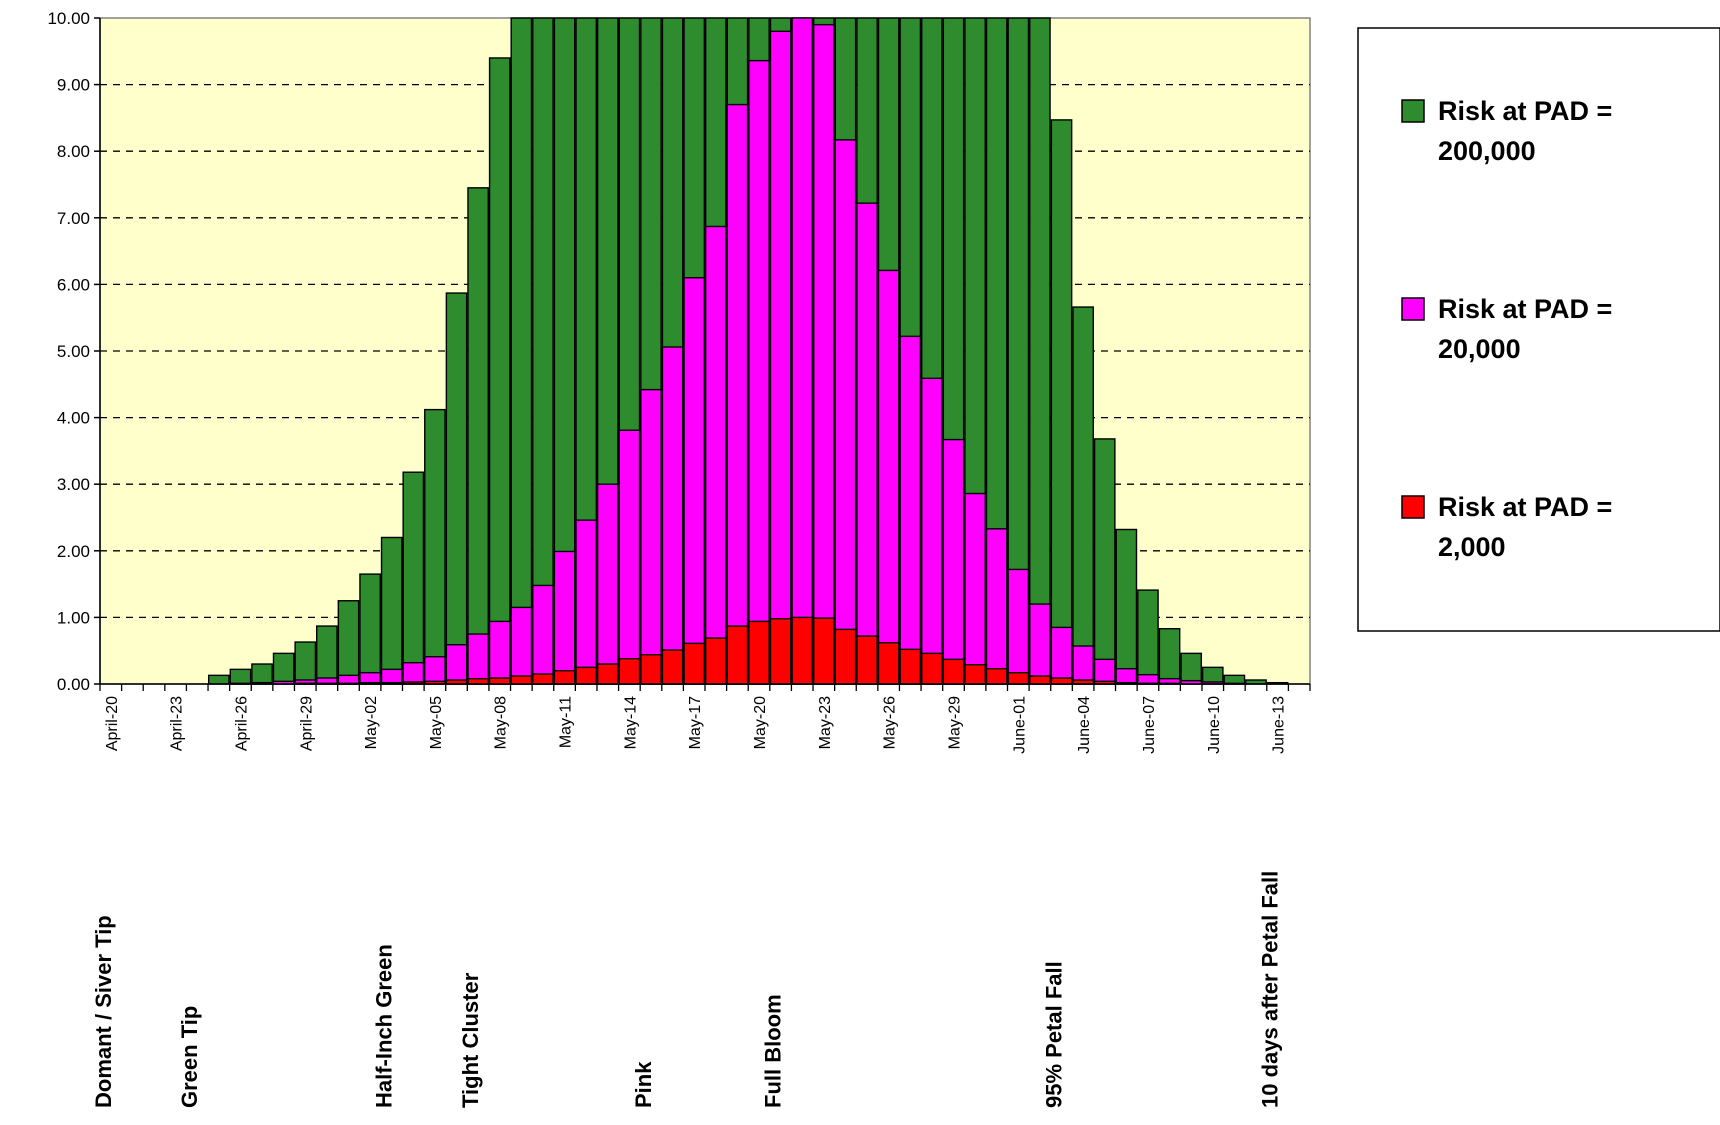 This screenshot has height=1125, width=1720. What do you see at coordinates (177, 723) in the screenshot?
I see `x-tick-label: April-23` at bounding box center [177, 723].